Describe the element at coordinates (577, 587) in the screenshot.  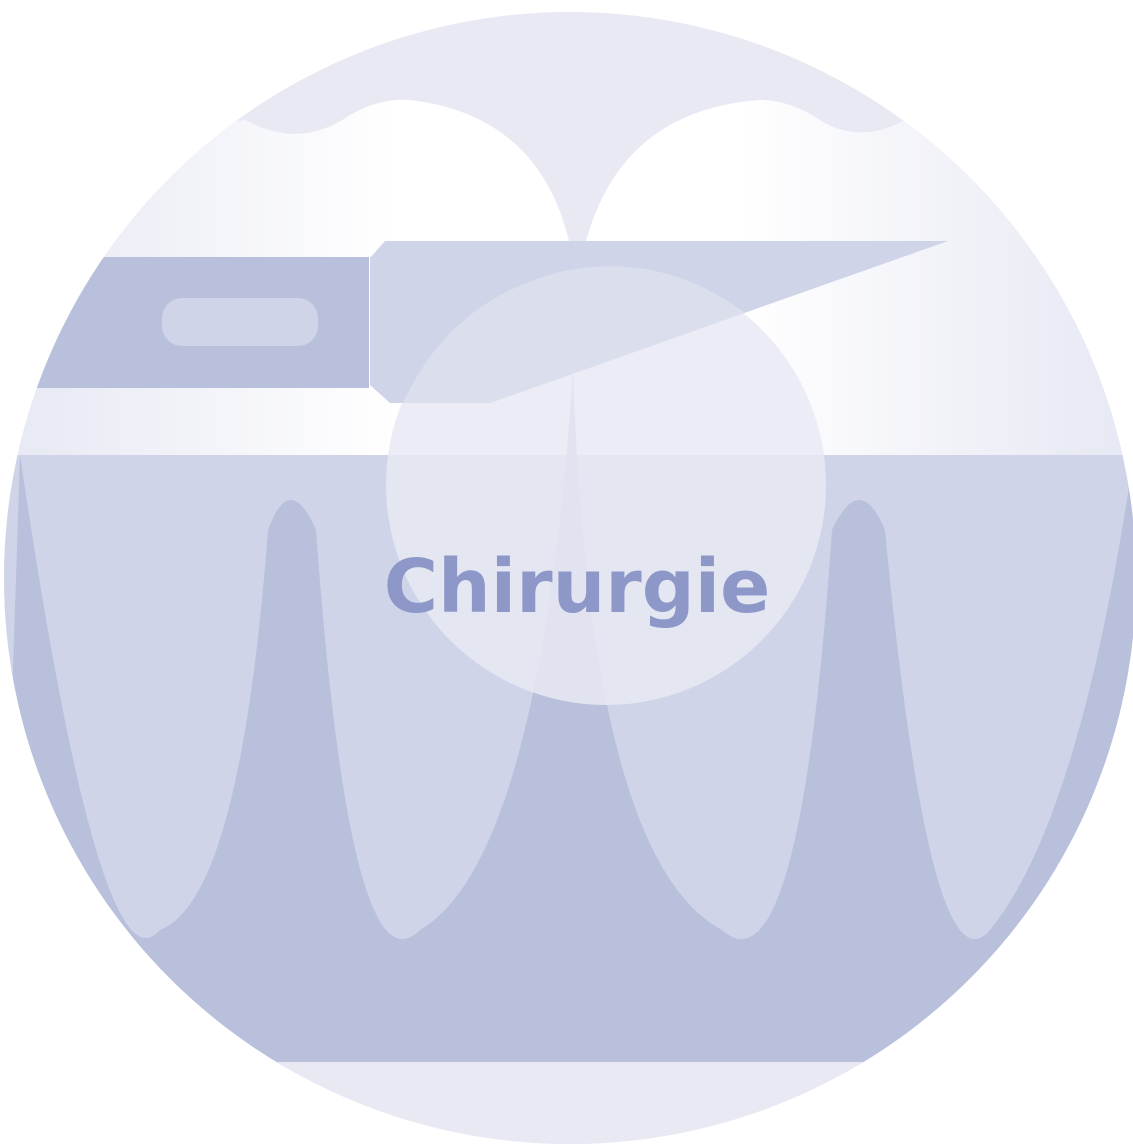
I see `label: Chirurgie` at that location.